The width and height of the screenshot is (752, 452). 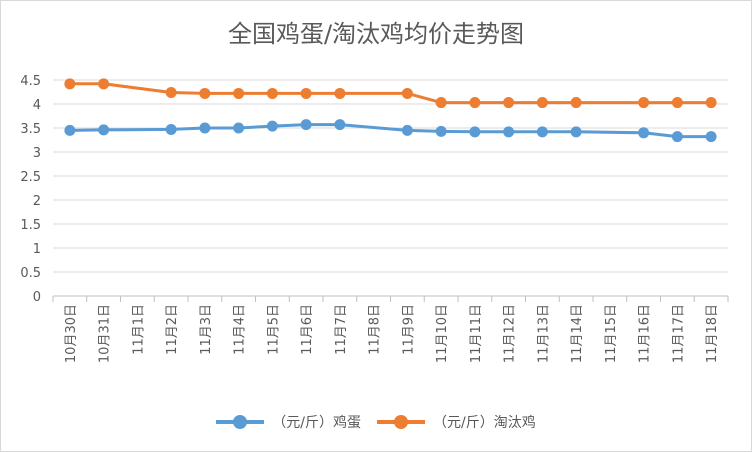 I want to click on legend-label-culled-hen: （元/斤）淘汰鸡, so click(x=484, y=423).